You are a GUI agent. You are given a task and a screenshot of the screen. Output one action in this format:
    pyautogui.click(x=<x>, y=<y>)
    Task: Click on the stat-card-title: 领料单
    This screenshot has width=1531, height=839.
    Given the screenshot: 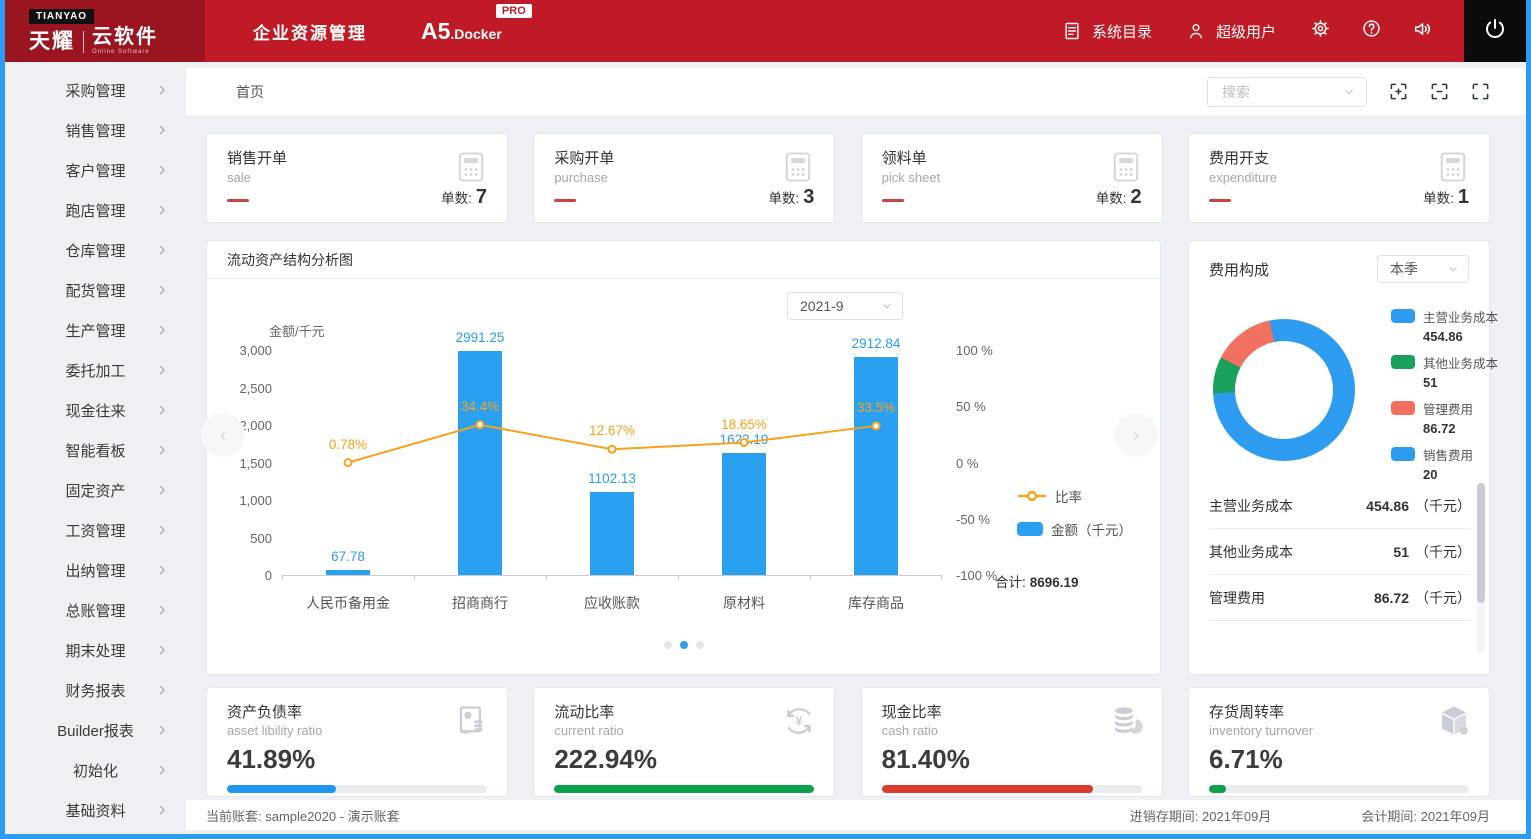 What is the action you would take?
    pyautogui.click(x=904, y=158)
    